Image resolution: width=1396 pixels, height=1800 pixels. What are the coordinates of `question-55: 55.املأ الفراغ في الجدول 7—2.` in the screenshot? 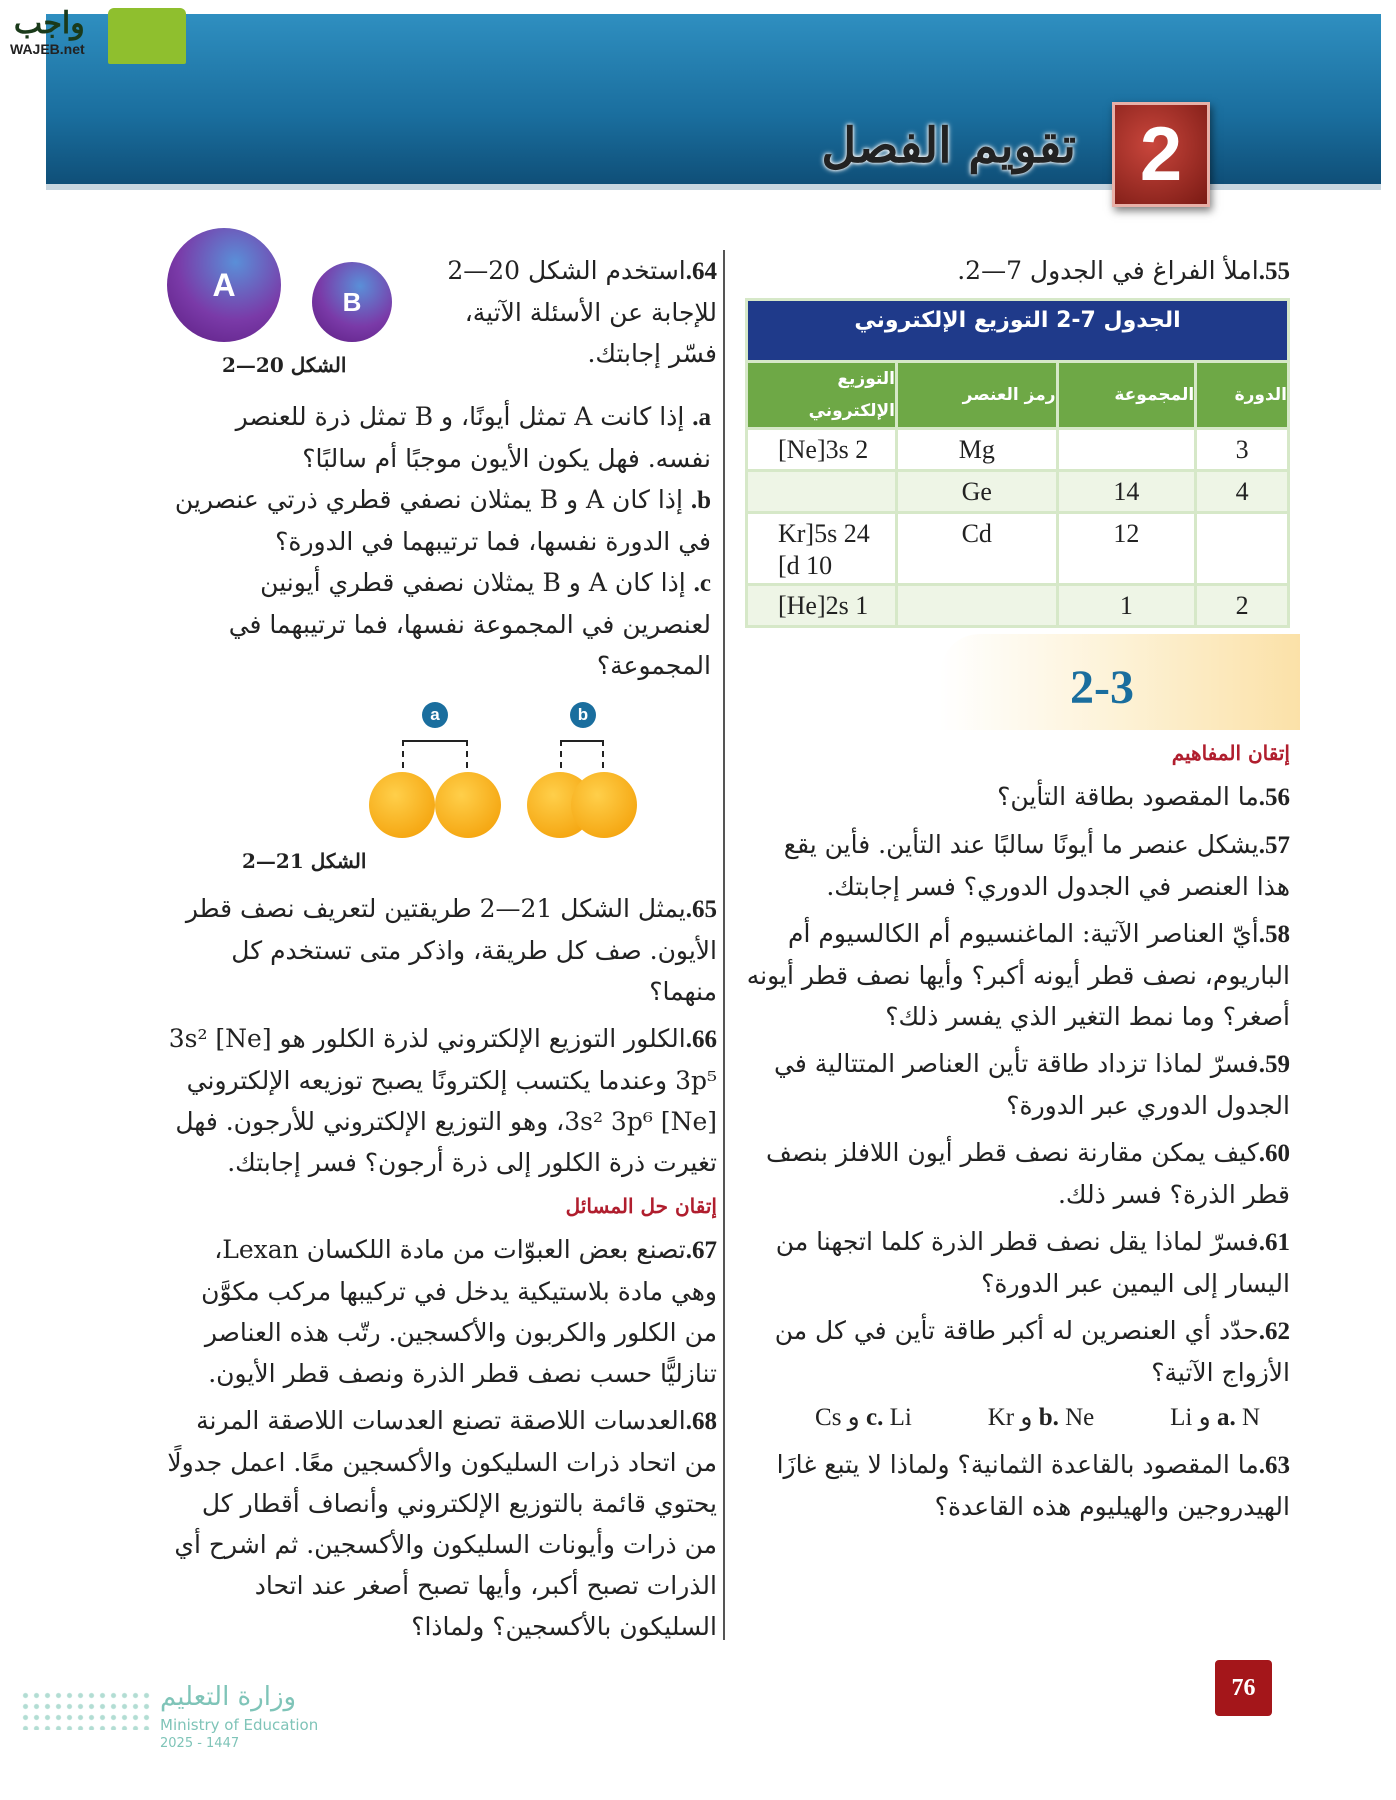 It's located at (1123, 270).